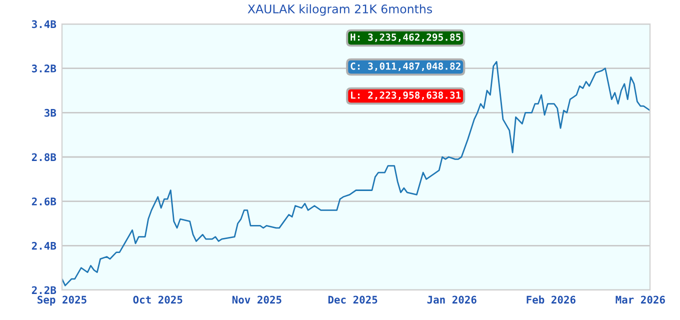 This screenshot has height=320, width=680. I want to click on annotation: L: 2,223,958,638.31, so click(406, 95).